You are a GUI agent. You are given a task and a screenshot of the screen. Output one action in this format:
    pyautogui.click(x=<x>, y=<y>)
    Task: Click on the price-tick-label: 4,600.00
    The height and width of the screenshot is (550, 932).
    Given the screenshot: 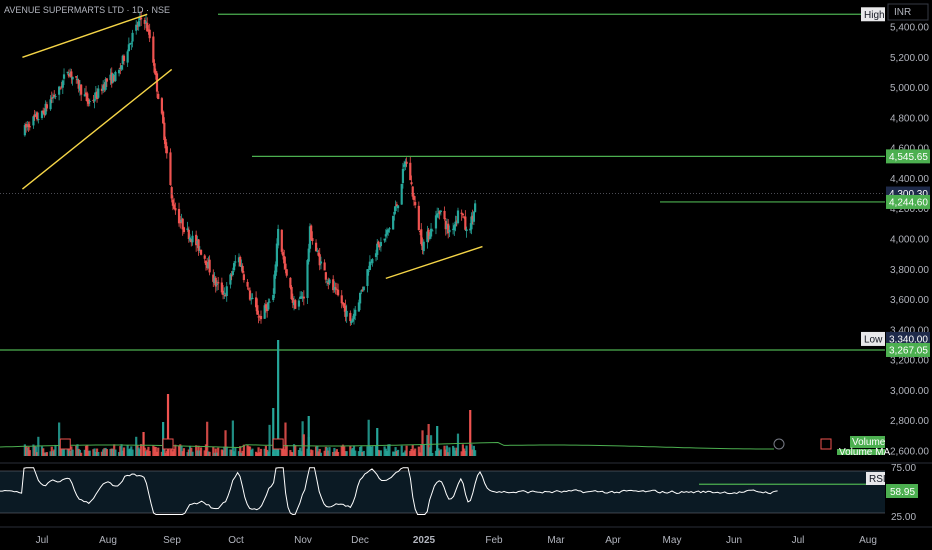 What is the action you would take?
    pyautogui.click(x=909, y=149)
    